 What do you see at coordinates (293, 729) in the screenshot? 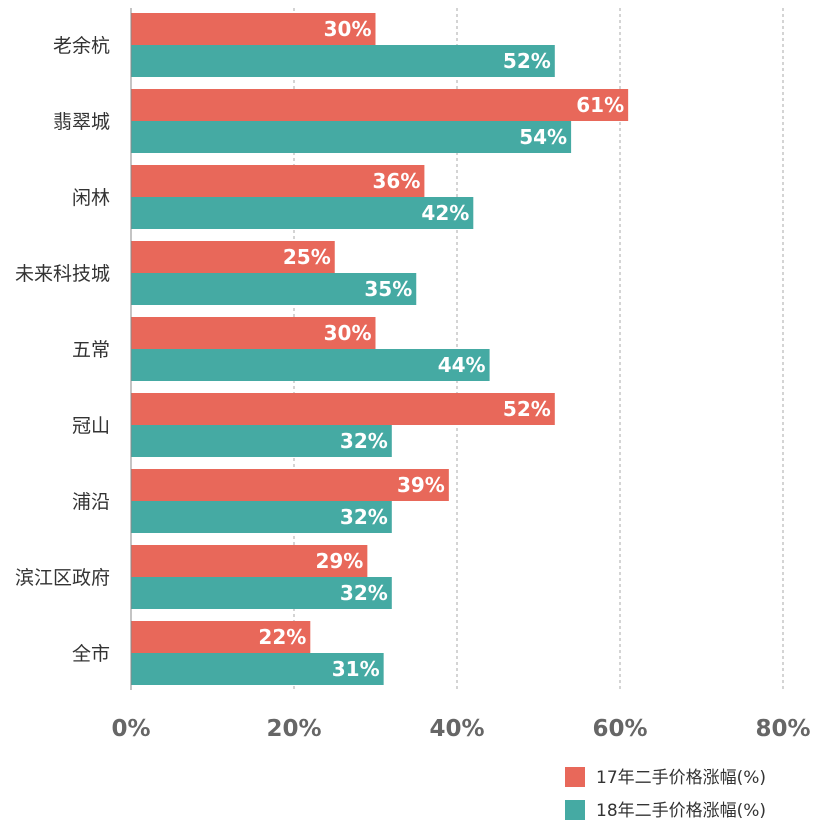
I see `x-tick-label-20: 20%` at bounding box center [293, 729].